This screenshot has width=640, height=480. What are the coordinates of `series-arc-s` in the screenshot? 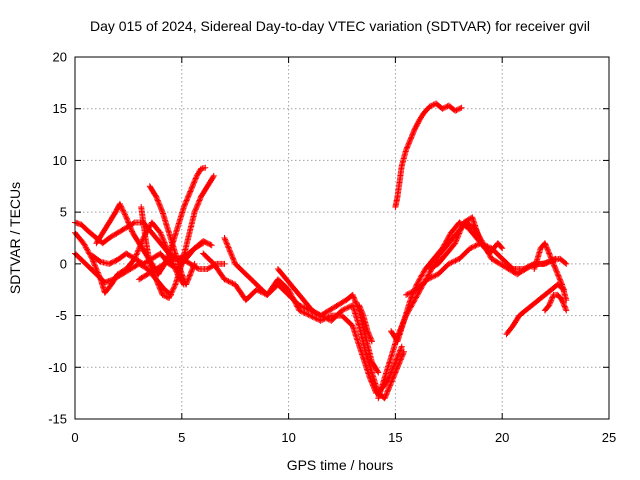 It's located at (555, 302).